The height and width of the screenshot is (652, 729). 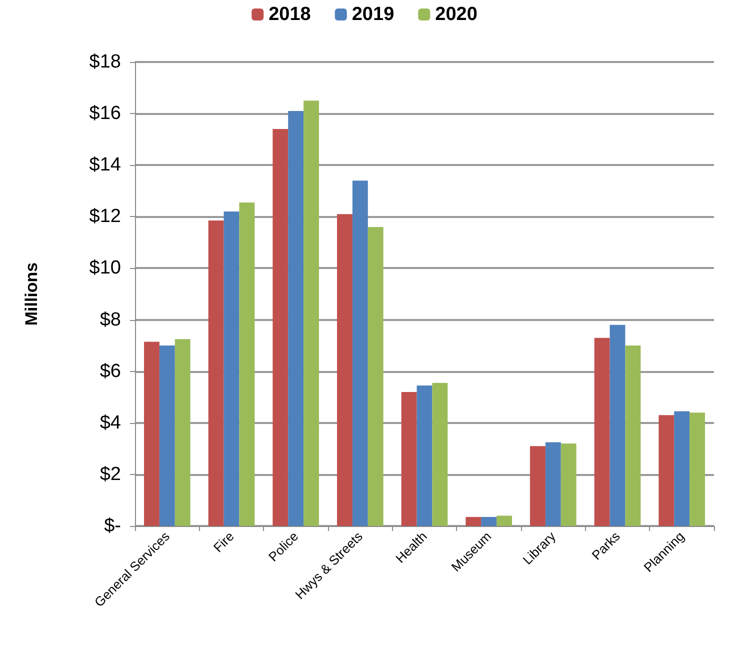 What do you see at coordinates (373, 14) in the screenshot?
I see `legend-label: 2019` at bounding box center [373, 14].